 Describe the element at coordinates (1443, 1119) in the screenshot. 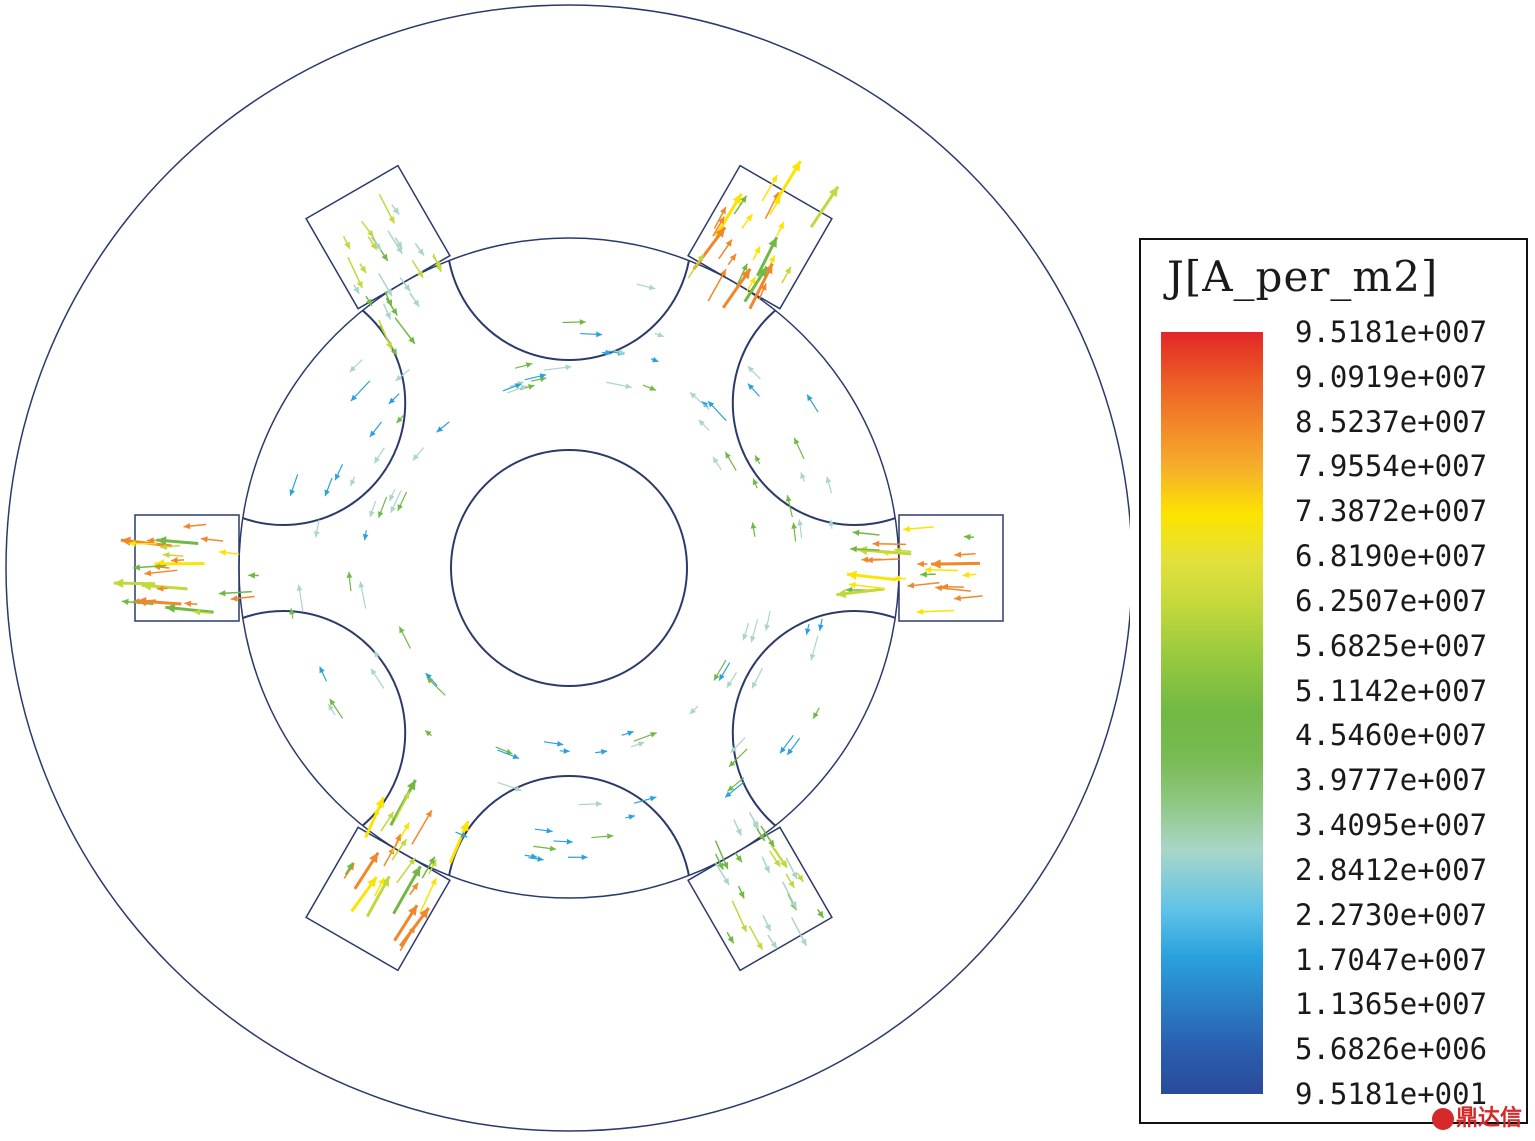

I see `watermark-logo-icon` at that location.